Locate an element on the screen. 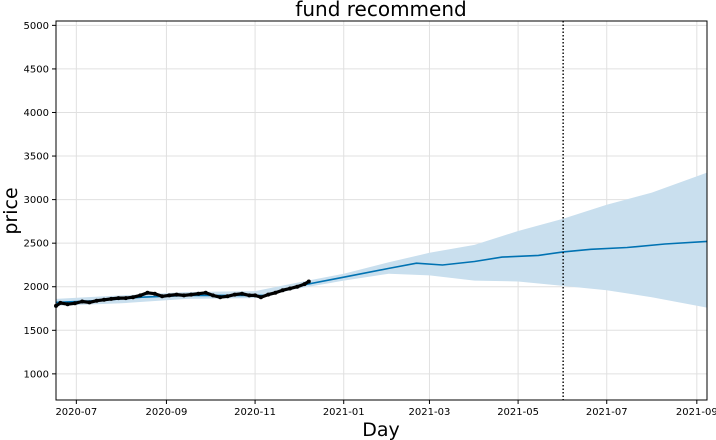 This screenshot has width=716, height=440. x-tick-label: 2020-07 is located at coordinates (76, 412).